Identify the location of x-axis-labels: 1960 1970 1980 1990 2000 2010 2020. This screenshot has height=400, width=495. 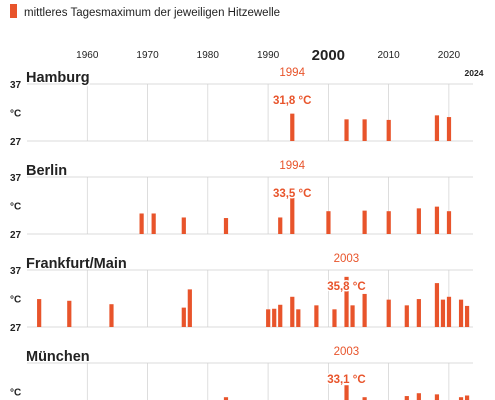
(268, 55).